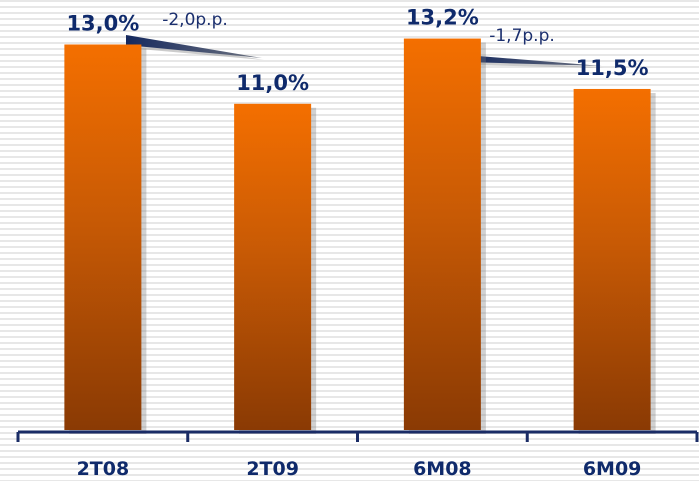 The image size is (699, 481). What do you see at coordinates (195, 20) in the screenshot?
I see `change-annotation-label: -2,0p.p.` at bounding box center [195, 20].